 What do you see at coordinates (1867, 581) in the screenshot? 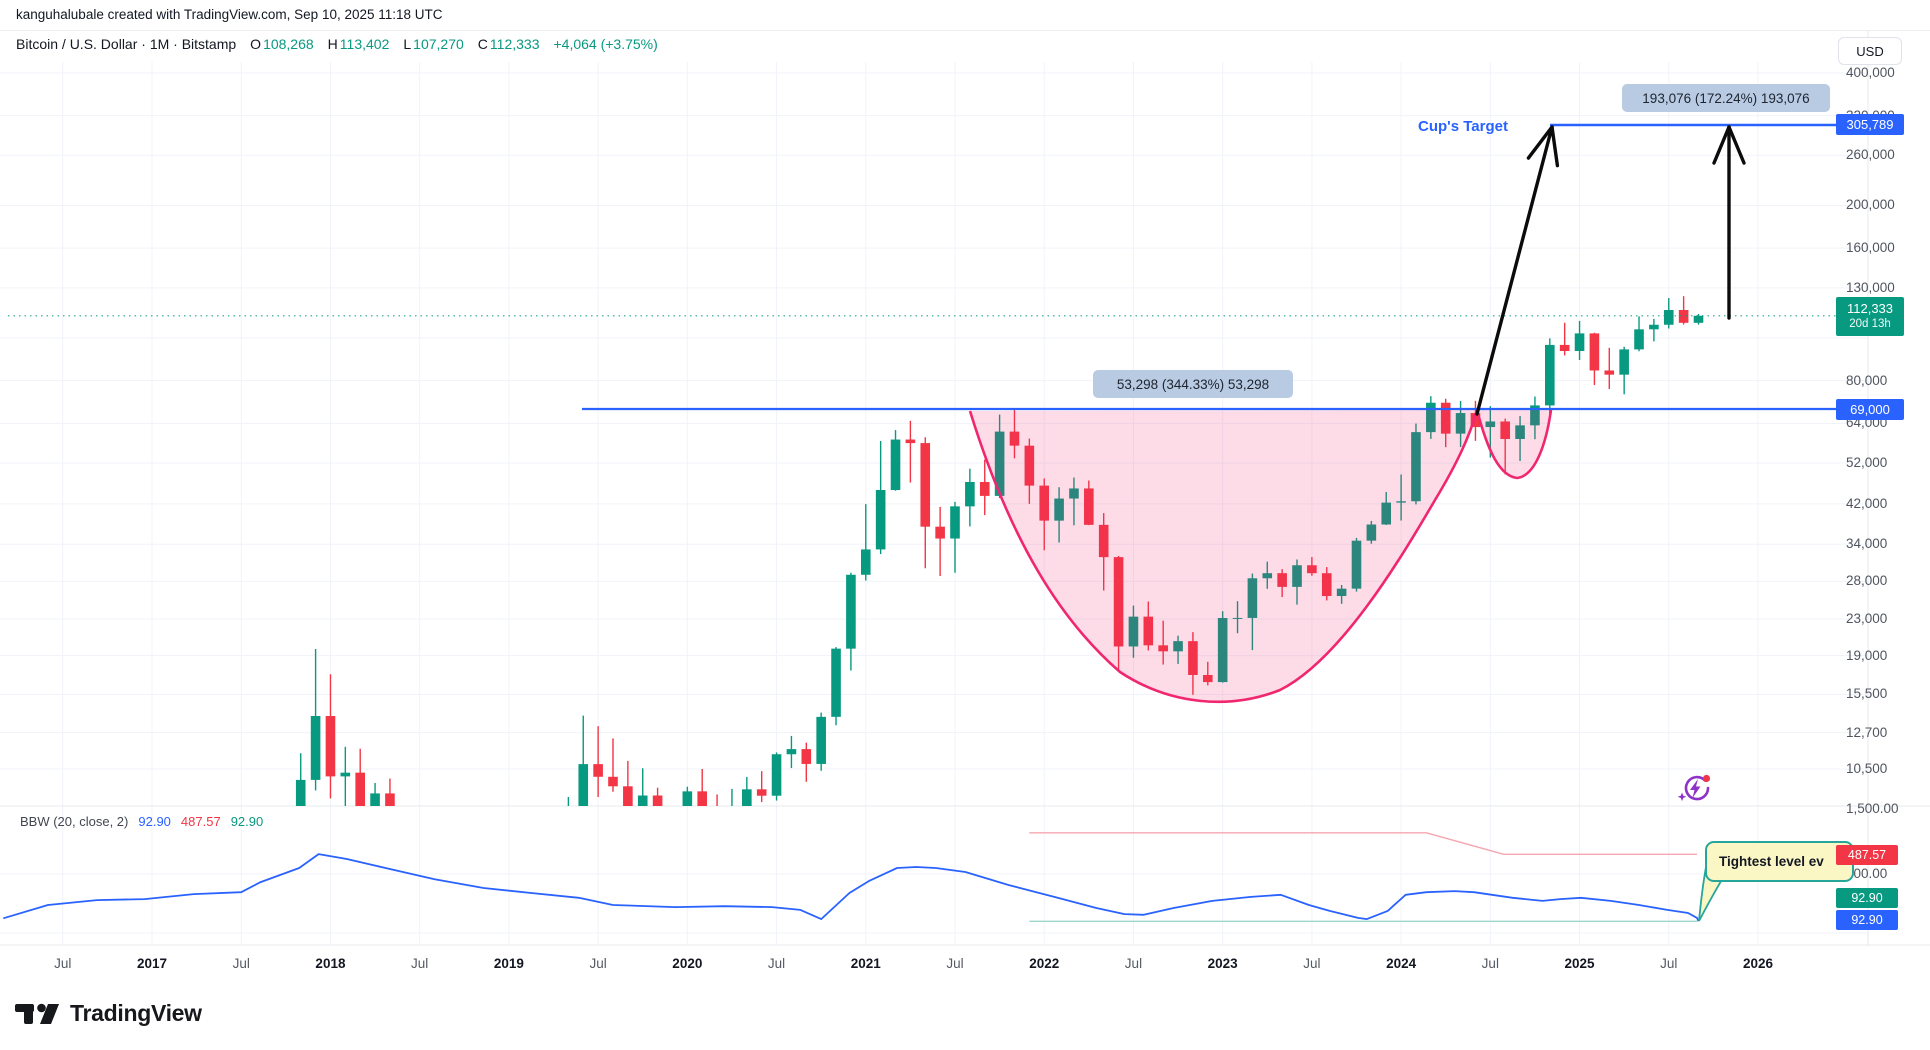
I see `price-tick-label: 28,000` at bounding box center [1867, 581].